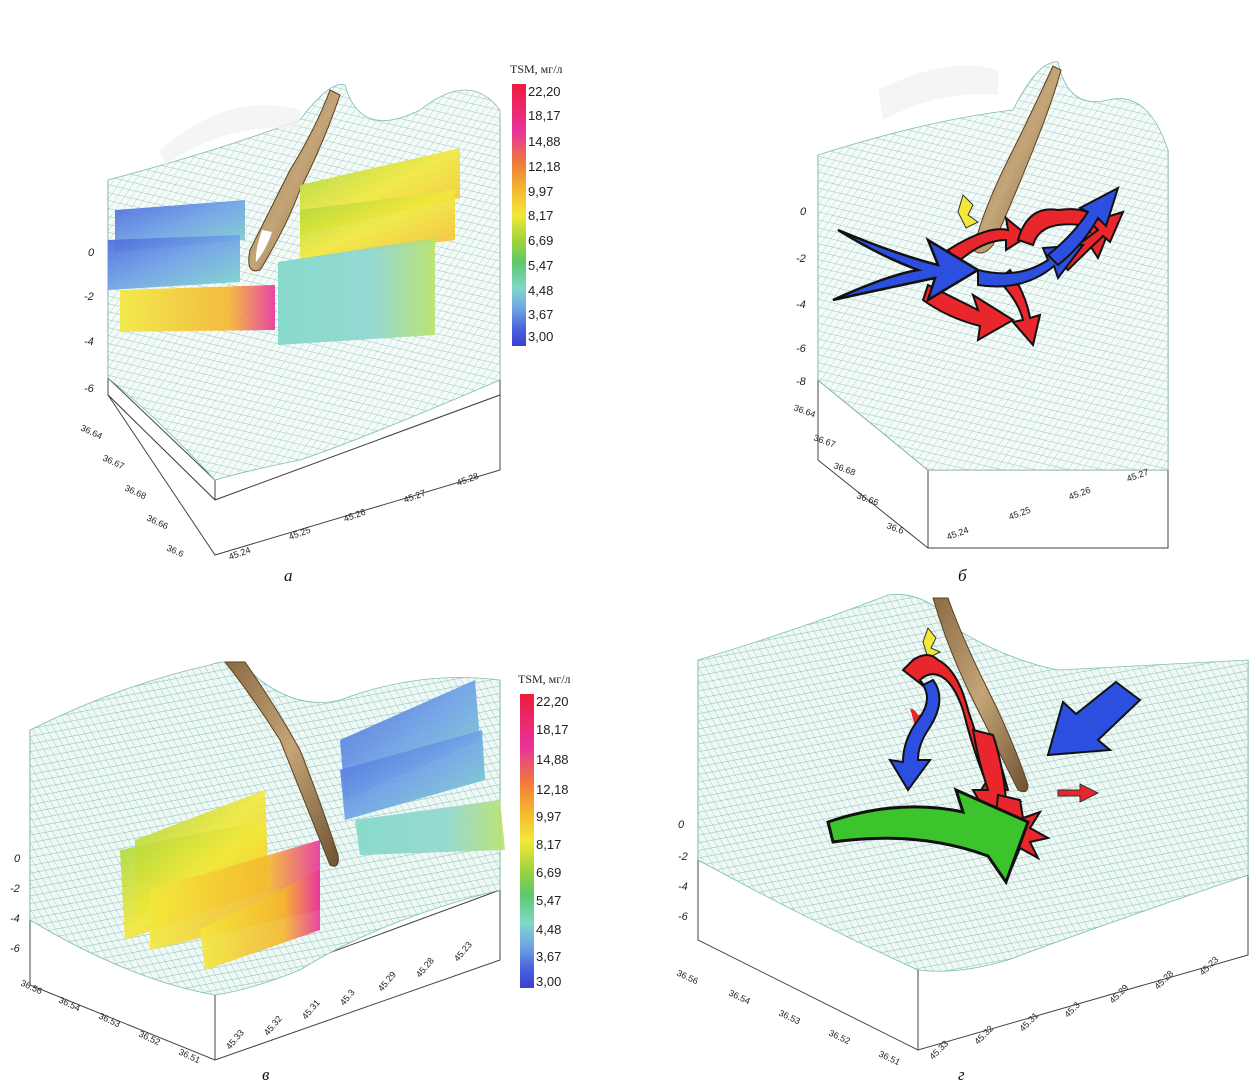  Describe the element at coordinates (157, 522) in the screenshot. I see `lat-tick: 36.66` at that location.